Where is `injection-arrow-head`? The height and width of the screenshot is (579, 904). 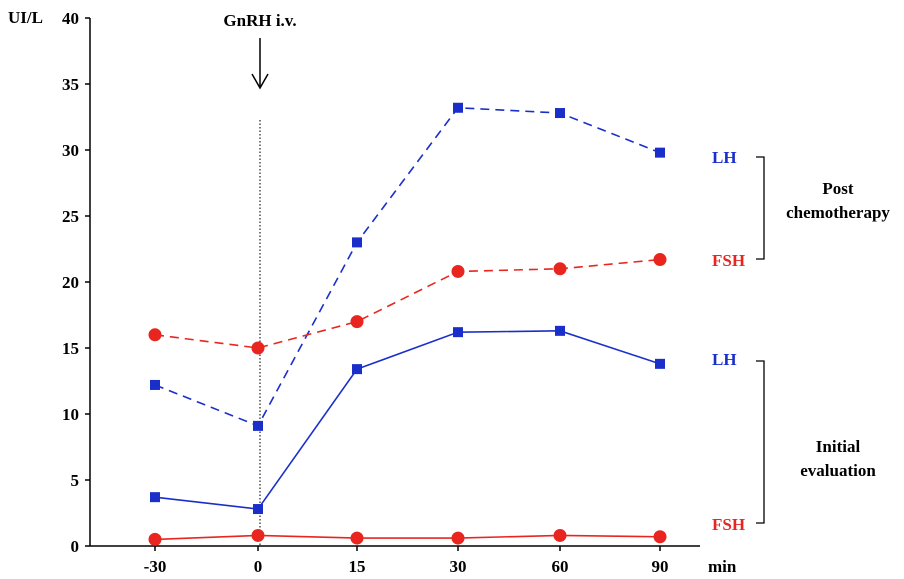
injection-arrow-head is located at coordinates (260, 81).